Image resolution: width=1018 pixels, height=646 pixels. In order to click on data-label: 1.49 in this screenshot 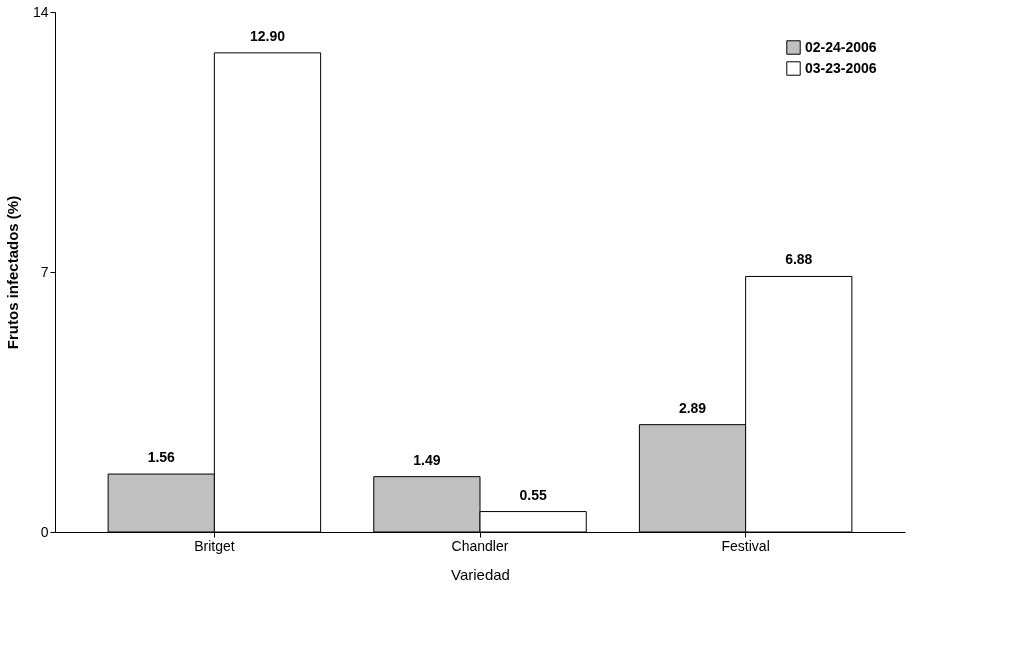, I will do `click(427, 459)`.